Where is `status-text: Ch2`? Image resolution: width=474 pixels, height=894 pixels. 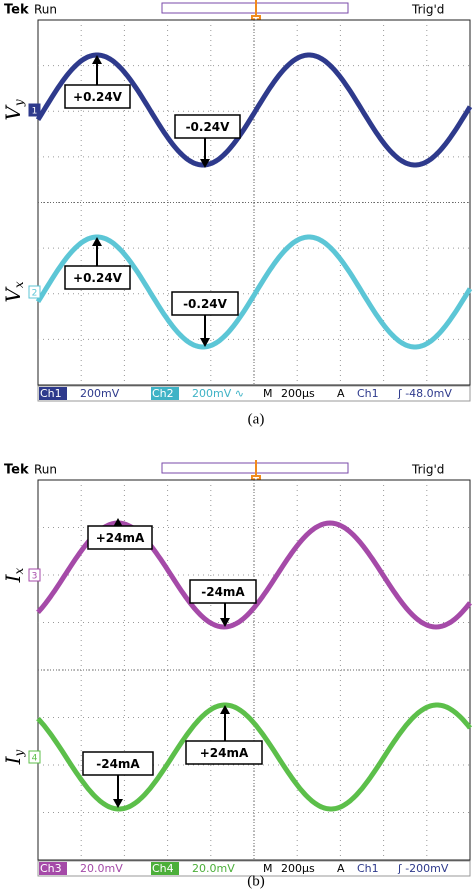 status-text: Ch2 is located at coordinates (163, 393).